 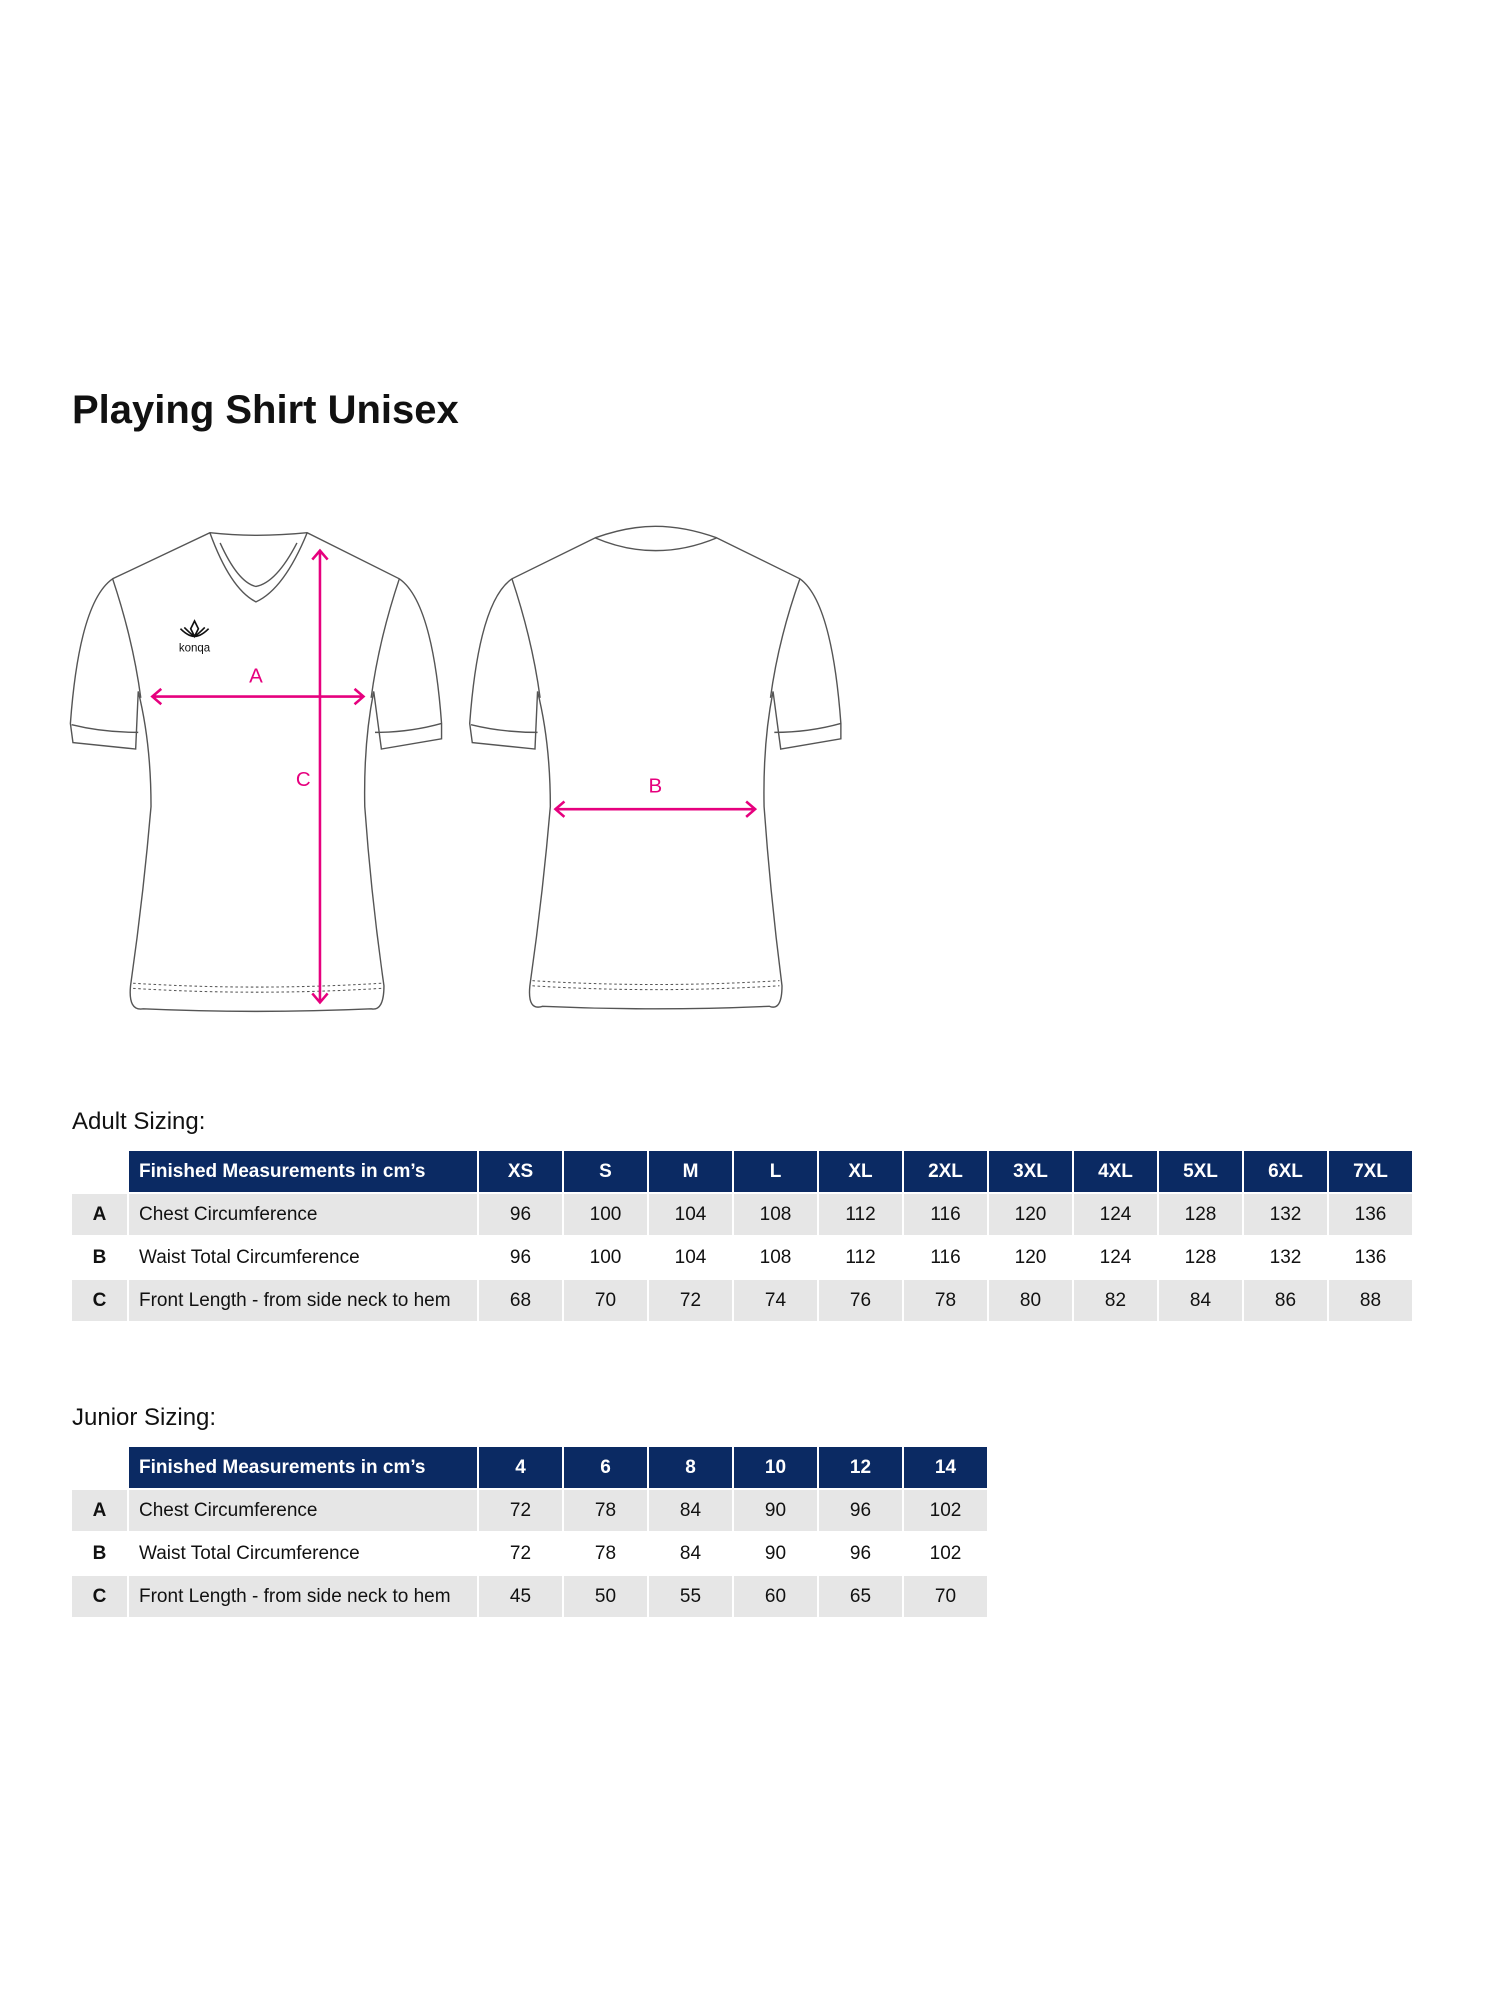 I want to click on measurement-value: 68, so click(x=520, y=1301).